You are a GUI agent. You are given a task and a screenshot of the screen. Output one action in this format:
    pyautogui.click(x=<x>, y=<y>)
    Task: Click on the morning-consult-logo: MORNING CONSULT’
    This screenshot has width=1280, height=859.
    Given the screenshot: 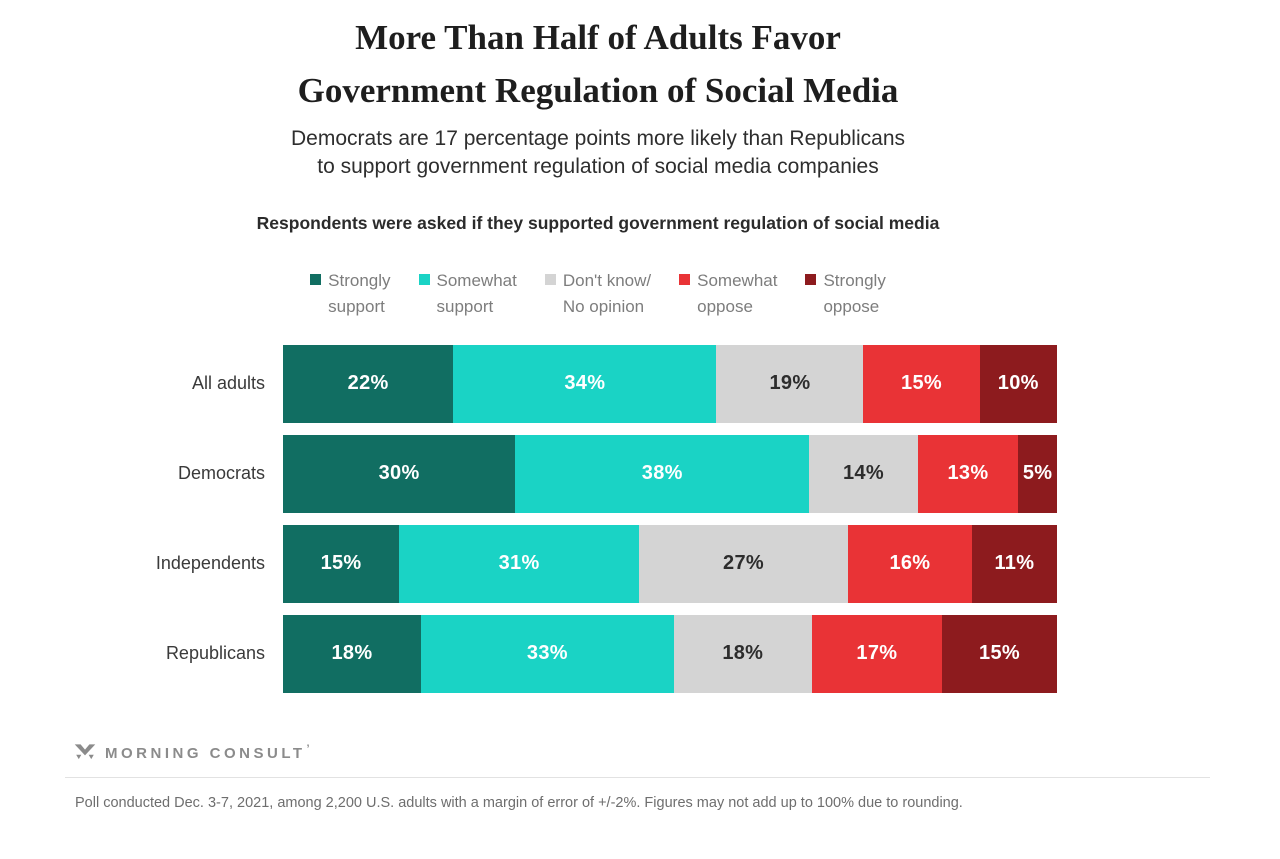 What is the action you would take?
    pyautogui.click(x=677, y=752)
    